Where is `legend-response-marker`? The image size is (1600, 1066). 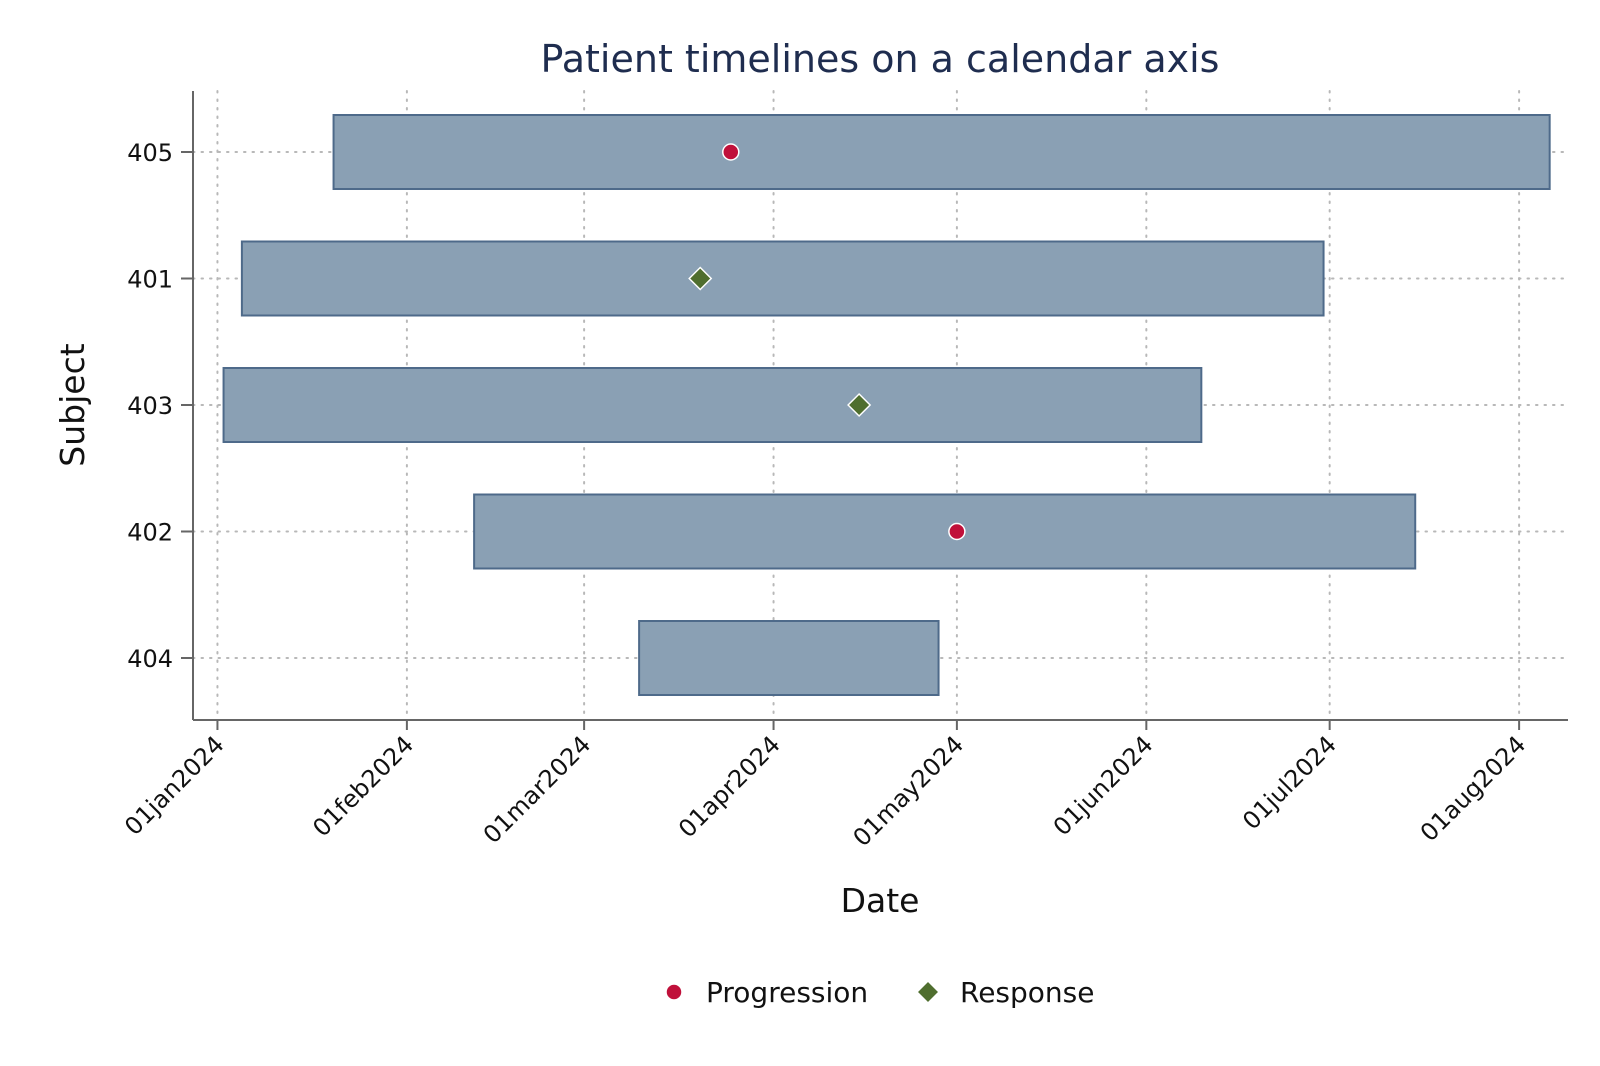 legend-response-marker is located at coordinates (928, 992).